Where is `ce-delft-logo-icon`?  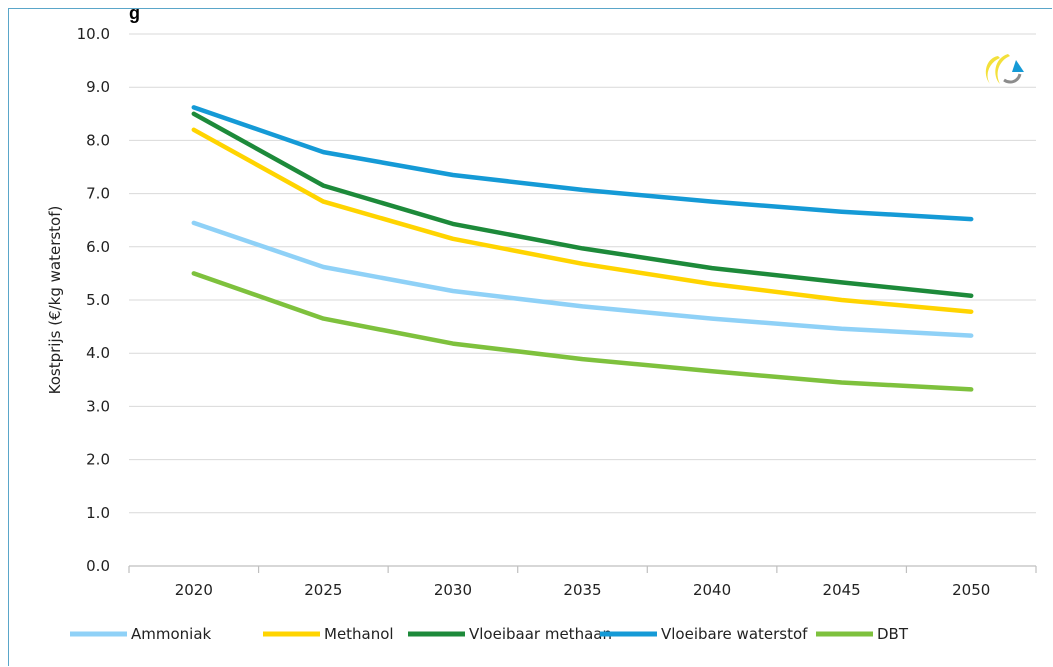 ce-delft-logo-icon is located at coordinates (1004, 69).